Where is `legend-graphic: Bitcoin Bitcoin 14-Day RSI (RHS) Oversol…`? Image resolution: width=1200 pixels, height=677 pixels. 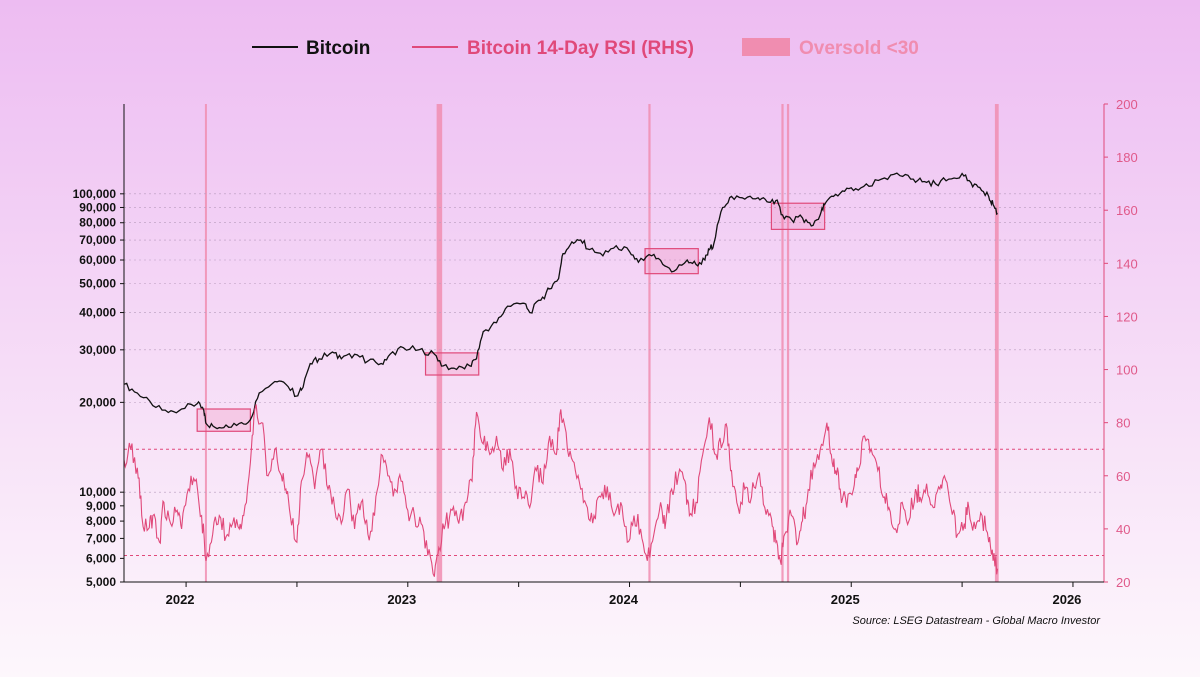 legend-graphic: Bitcoin Bitcoin 14-Day RSI (RHS) Oversol… is located at coordinates (585, 48).